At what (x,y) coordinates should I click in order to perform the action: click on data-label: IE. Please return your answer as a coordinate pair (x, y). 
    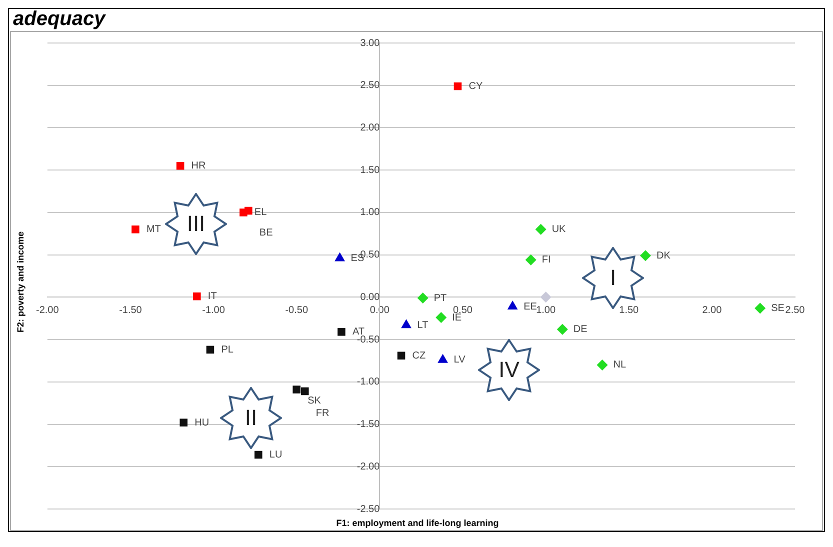
    Looking at the image, I should click on (457, 318).